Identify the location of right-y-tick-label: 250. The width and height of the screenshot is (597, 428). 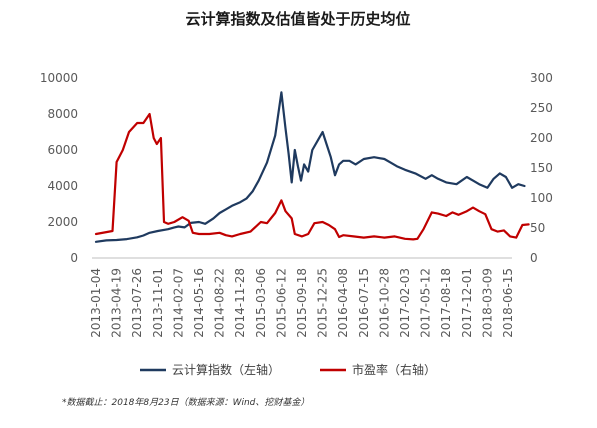
(541, 108).